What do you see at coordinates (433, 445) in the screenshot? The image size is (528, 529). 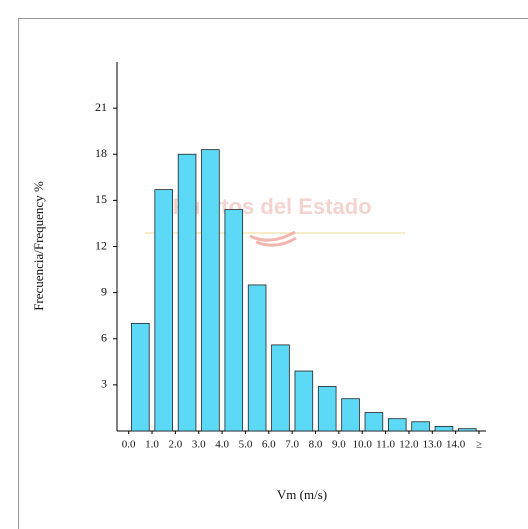 I see `x-tick-label: 13.0` at bounding box center [433, 445].